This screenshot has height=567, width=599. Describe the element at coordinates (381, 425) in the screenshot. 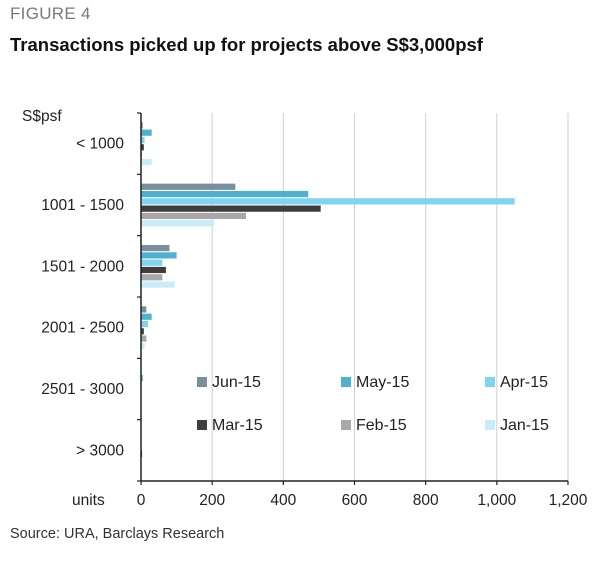

I see `legend-label-feb-15: Feb-15` at that location.